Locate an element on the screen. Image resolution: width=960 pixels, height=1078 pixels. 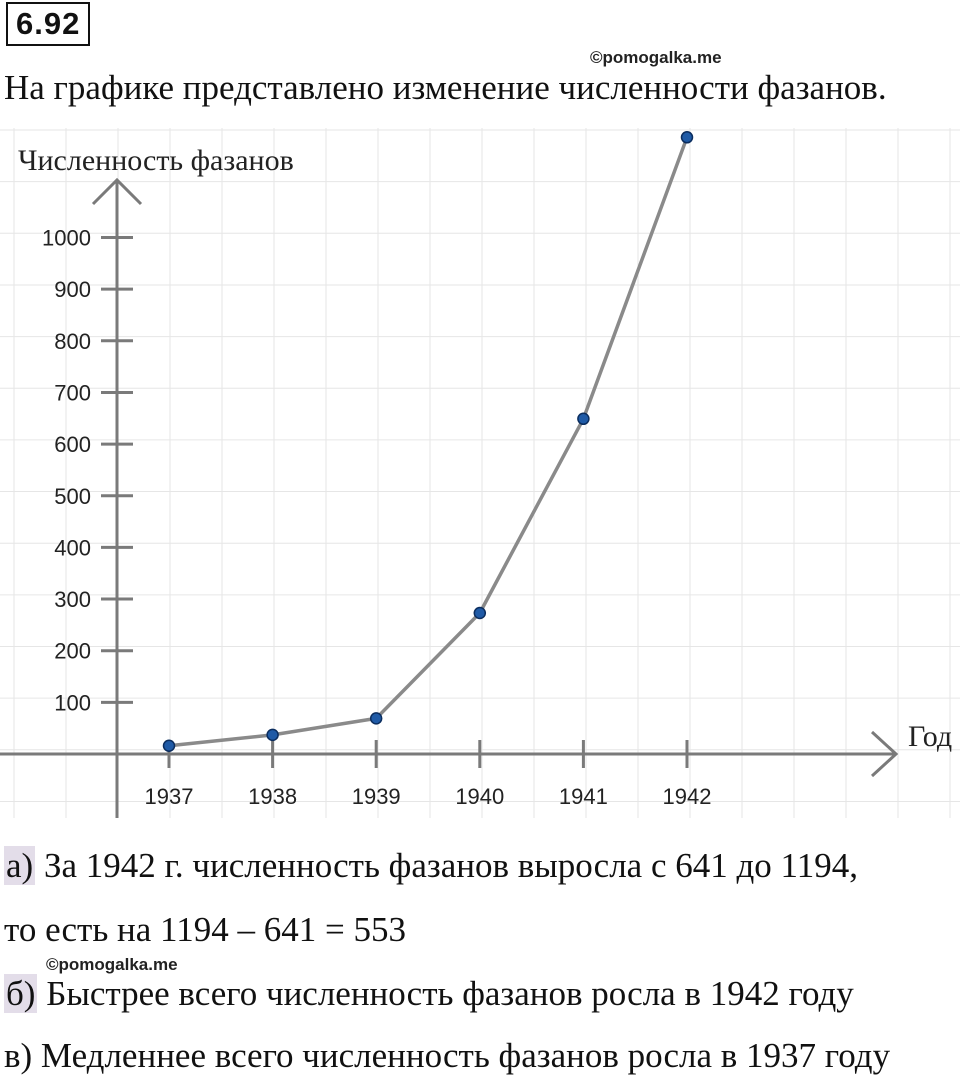
answer-a-line2: то есть на 1194 – 641 = 553 is located at coordinates (205, 929).